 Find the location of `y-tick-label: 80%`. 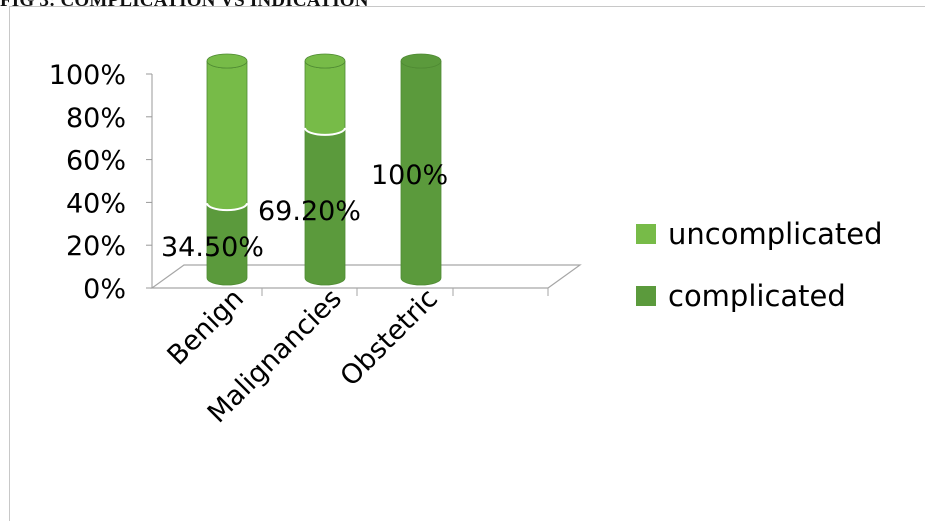

y-tick-label: 80% is located at coordinates (96, 118).